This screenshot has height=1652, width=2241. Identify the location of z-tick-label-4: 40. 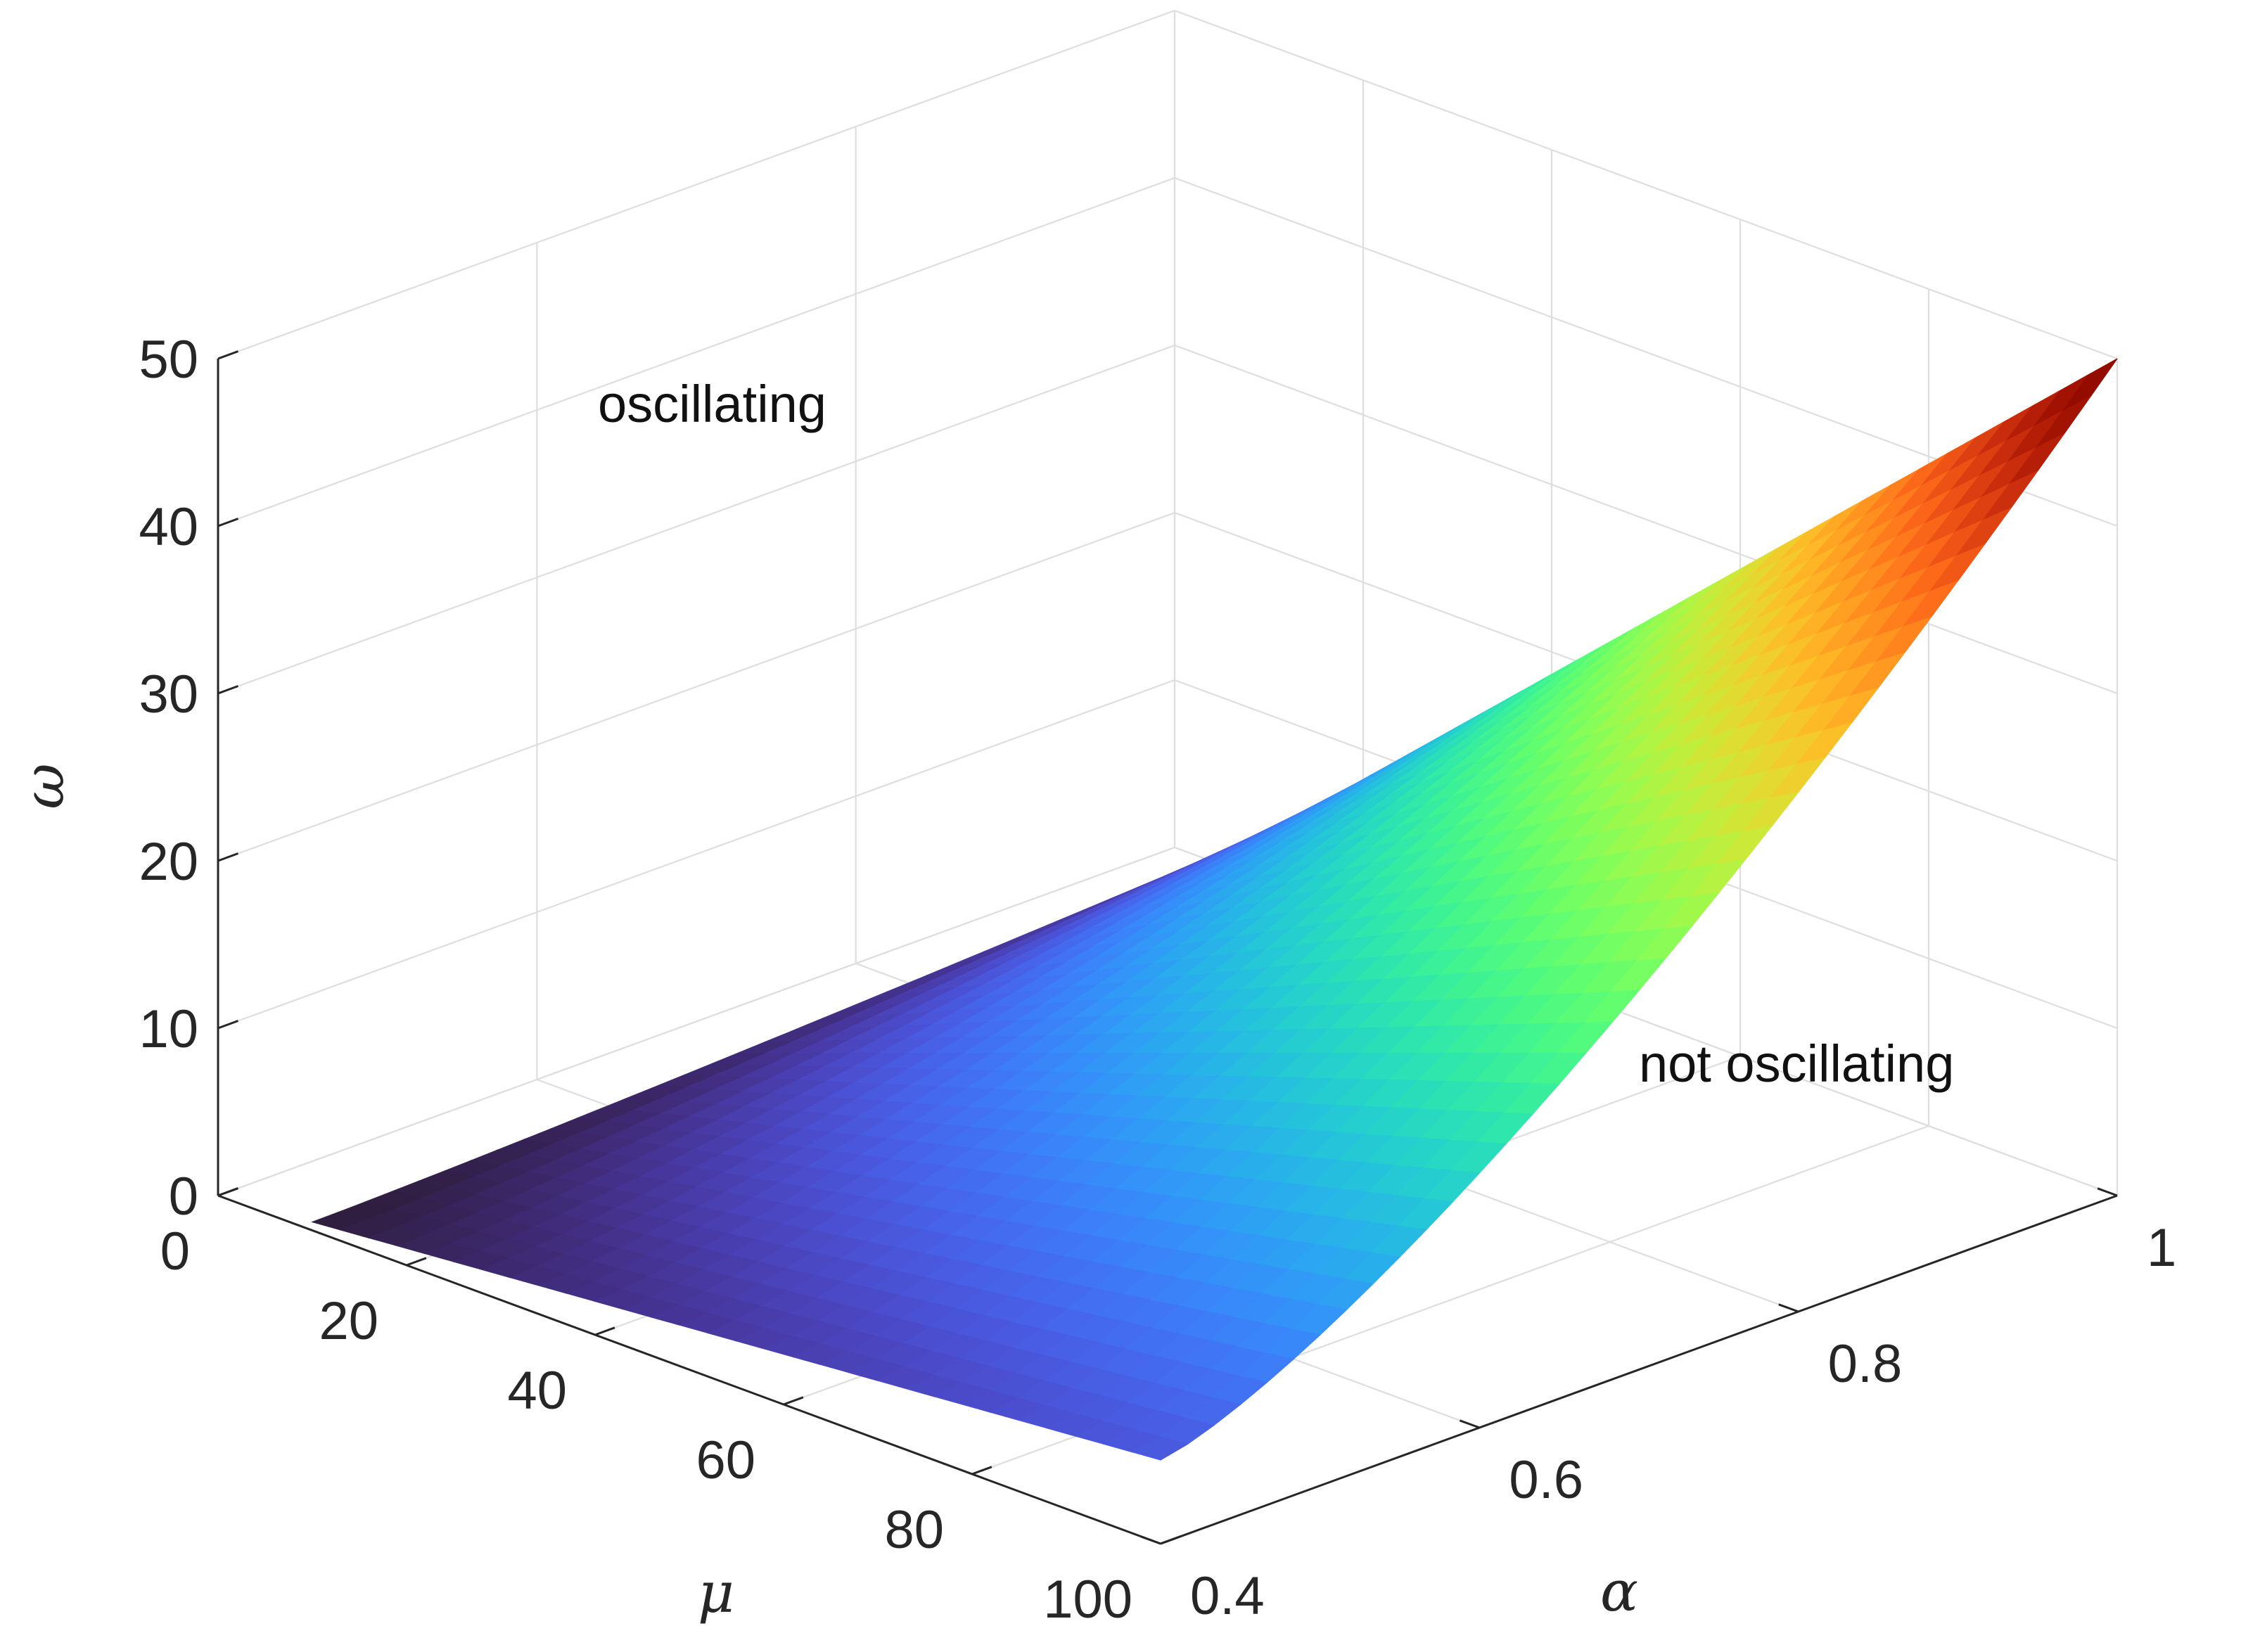
(168, 527).